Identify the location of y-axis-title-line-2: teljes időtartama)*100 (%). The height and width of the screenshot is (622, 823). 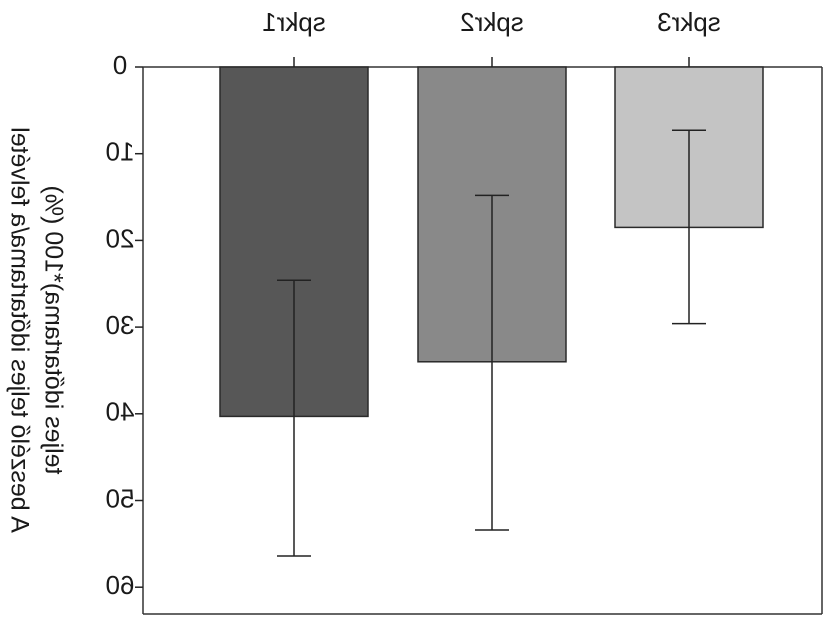
(53, 329).